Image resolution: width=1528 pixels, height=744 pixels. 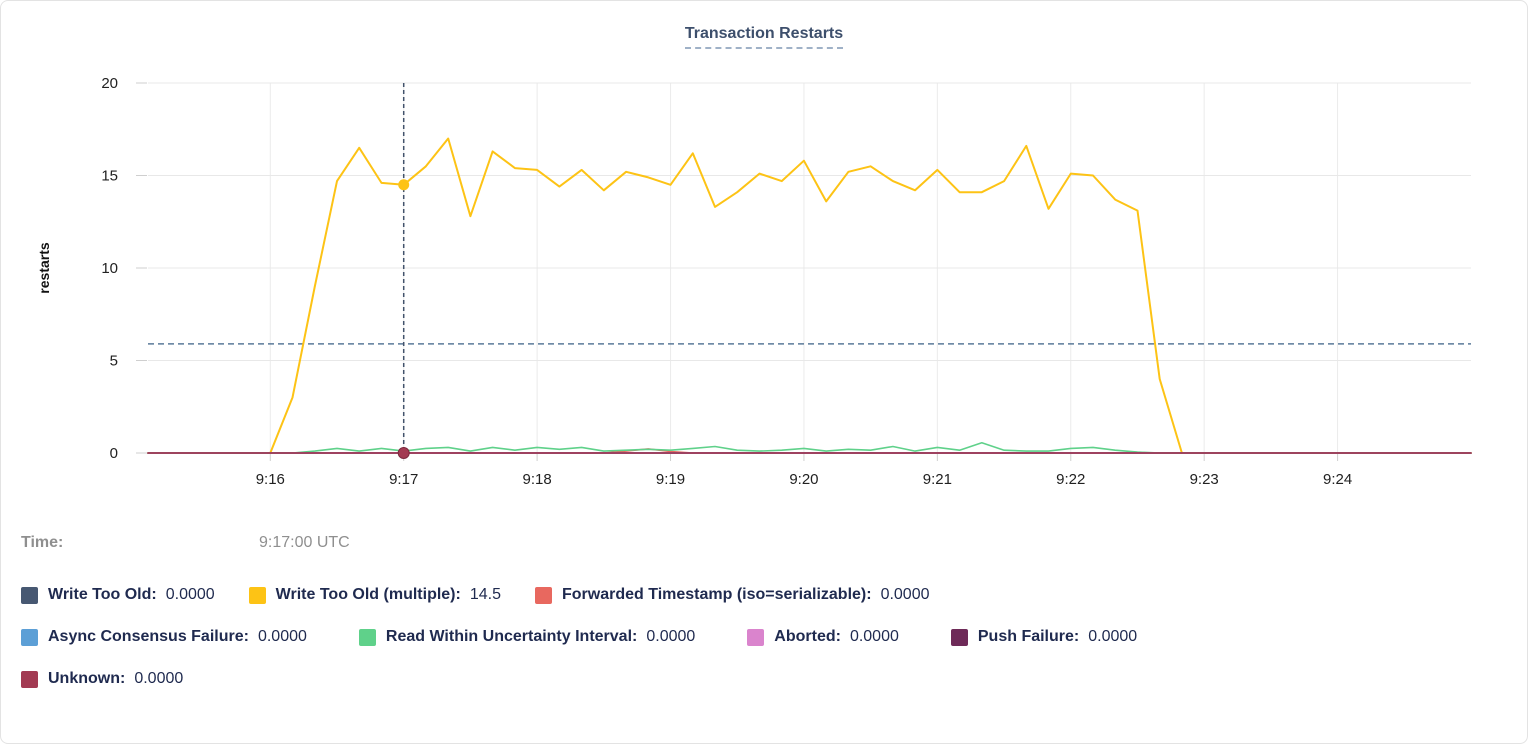 I want to click on y-tick-label: 0, so click(x=114, y=453).